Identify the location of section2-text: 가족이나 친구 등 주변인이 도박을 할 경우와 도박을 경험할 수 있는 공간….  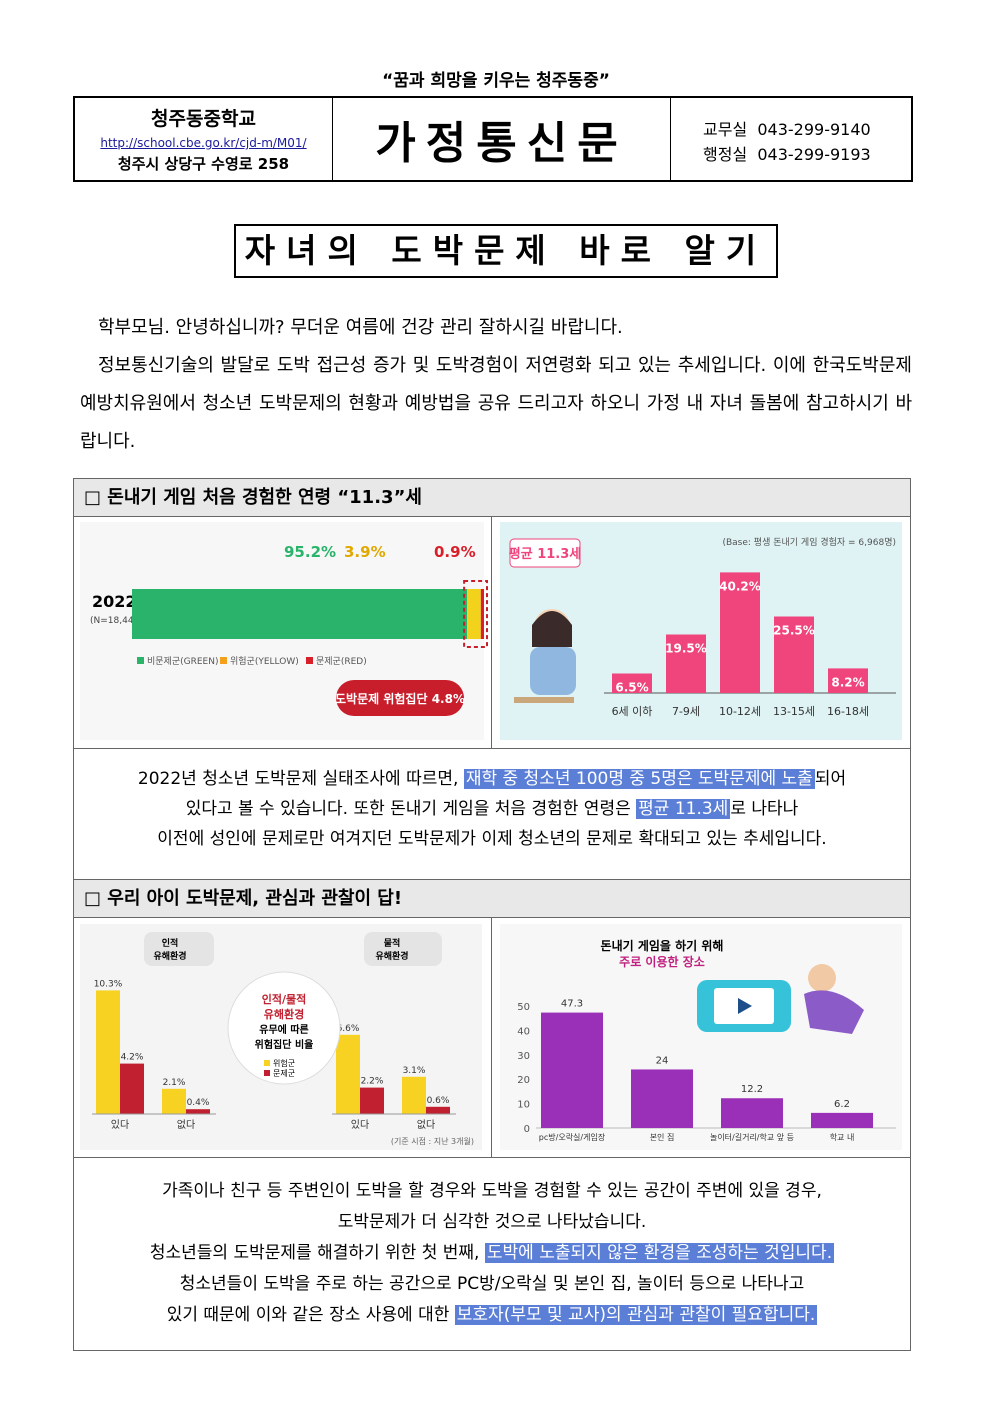
(492, 1244).